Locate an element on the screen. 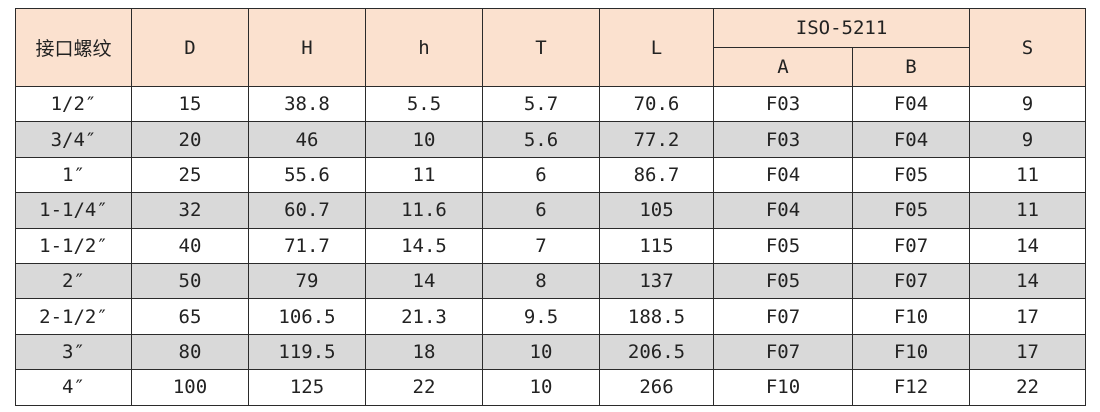  header-d: D is located at coordinates (190, 47).